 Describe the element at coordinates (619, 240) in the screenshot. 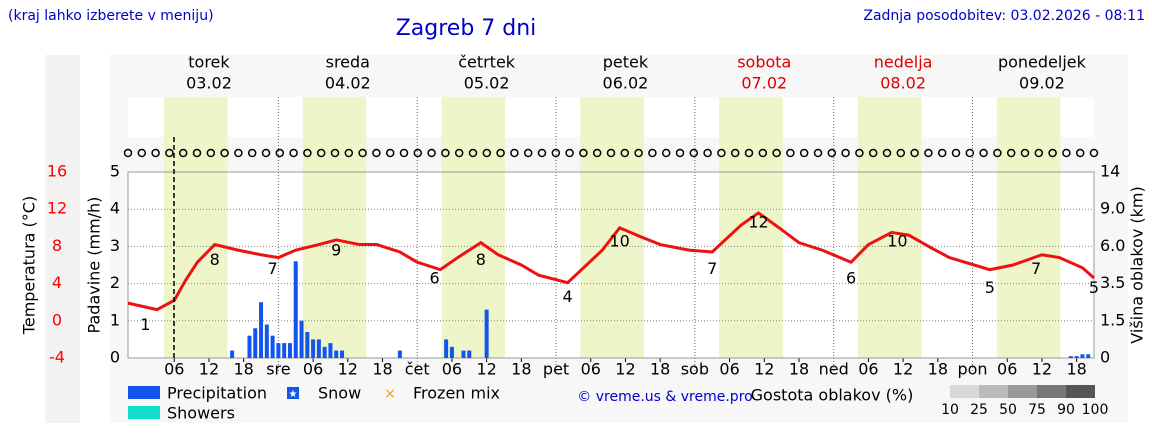

I see `temp-label: 10` at that location.